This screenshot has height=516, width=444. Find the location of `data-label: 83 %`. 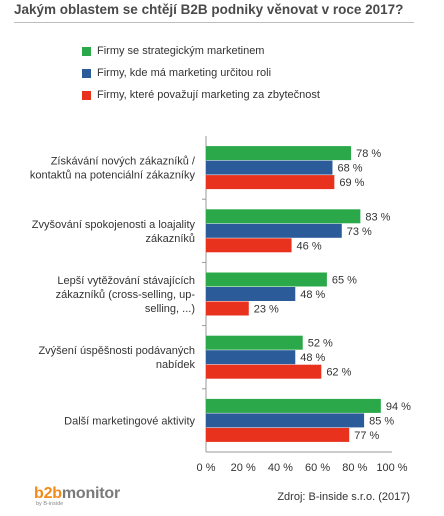

data-label: 83 % is located at coordinates (377, 217).